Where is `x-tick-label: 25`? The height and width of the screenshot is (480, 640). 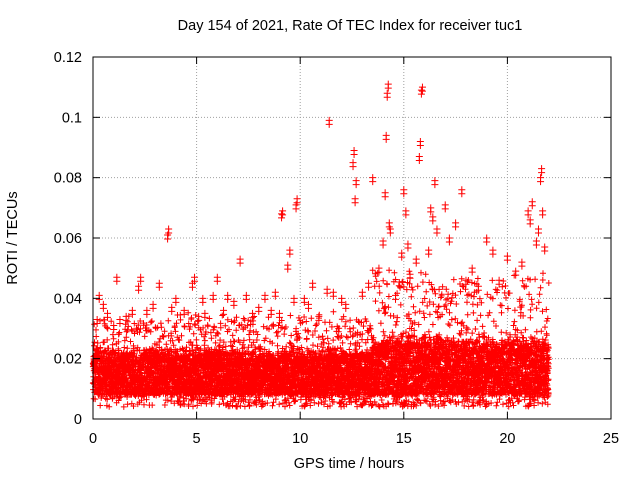 x-tick-label: 25 is located at coordinates (611, 439).